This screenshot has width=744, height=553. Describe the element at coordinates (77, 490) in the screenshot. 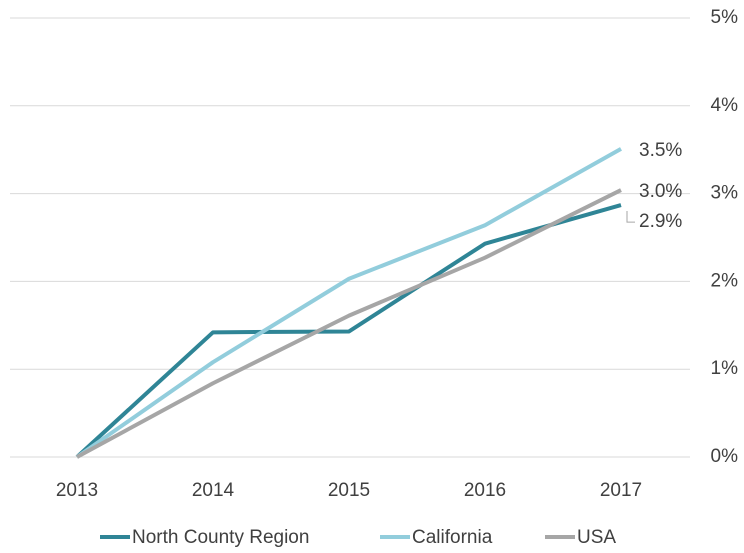

I see `x-tick-label: 2013` at that location.